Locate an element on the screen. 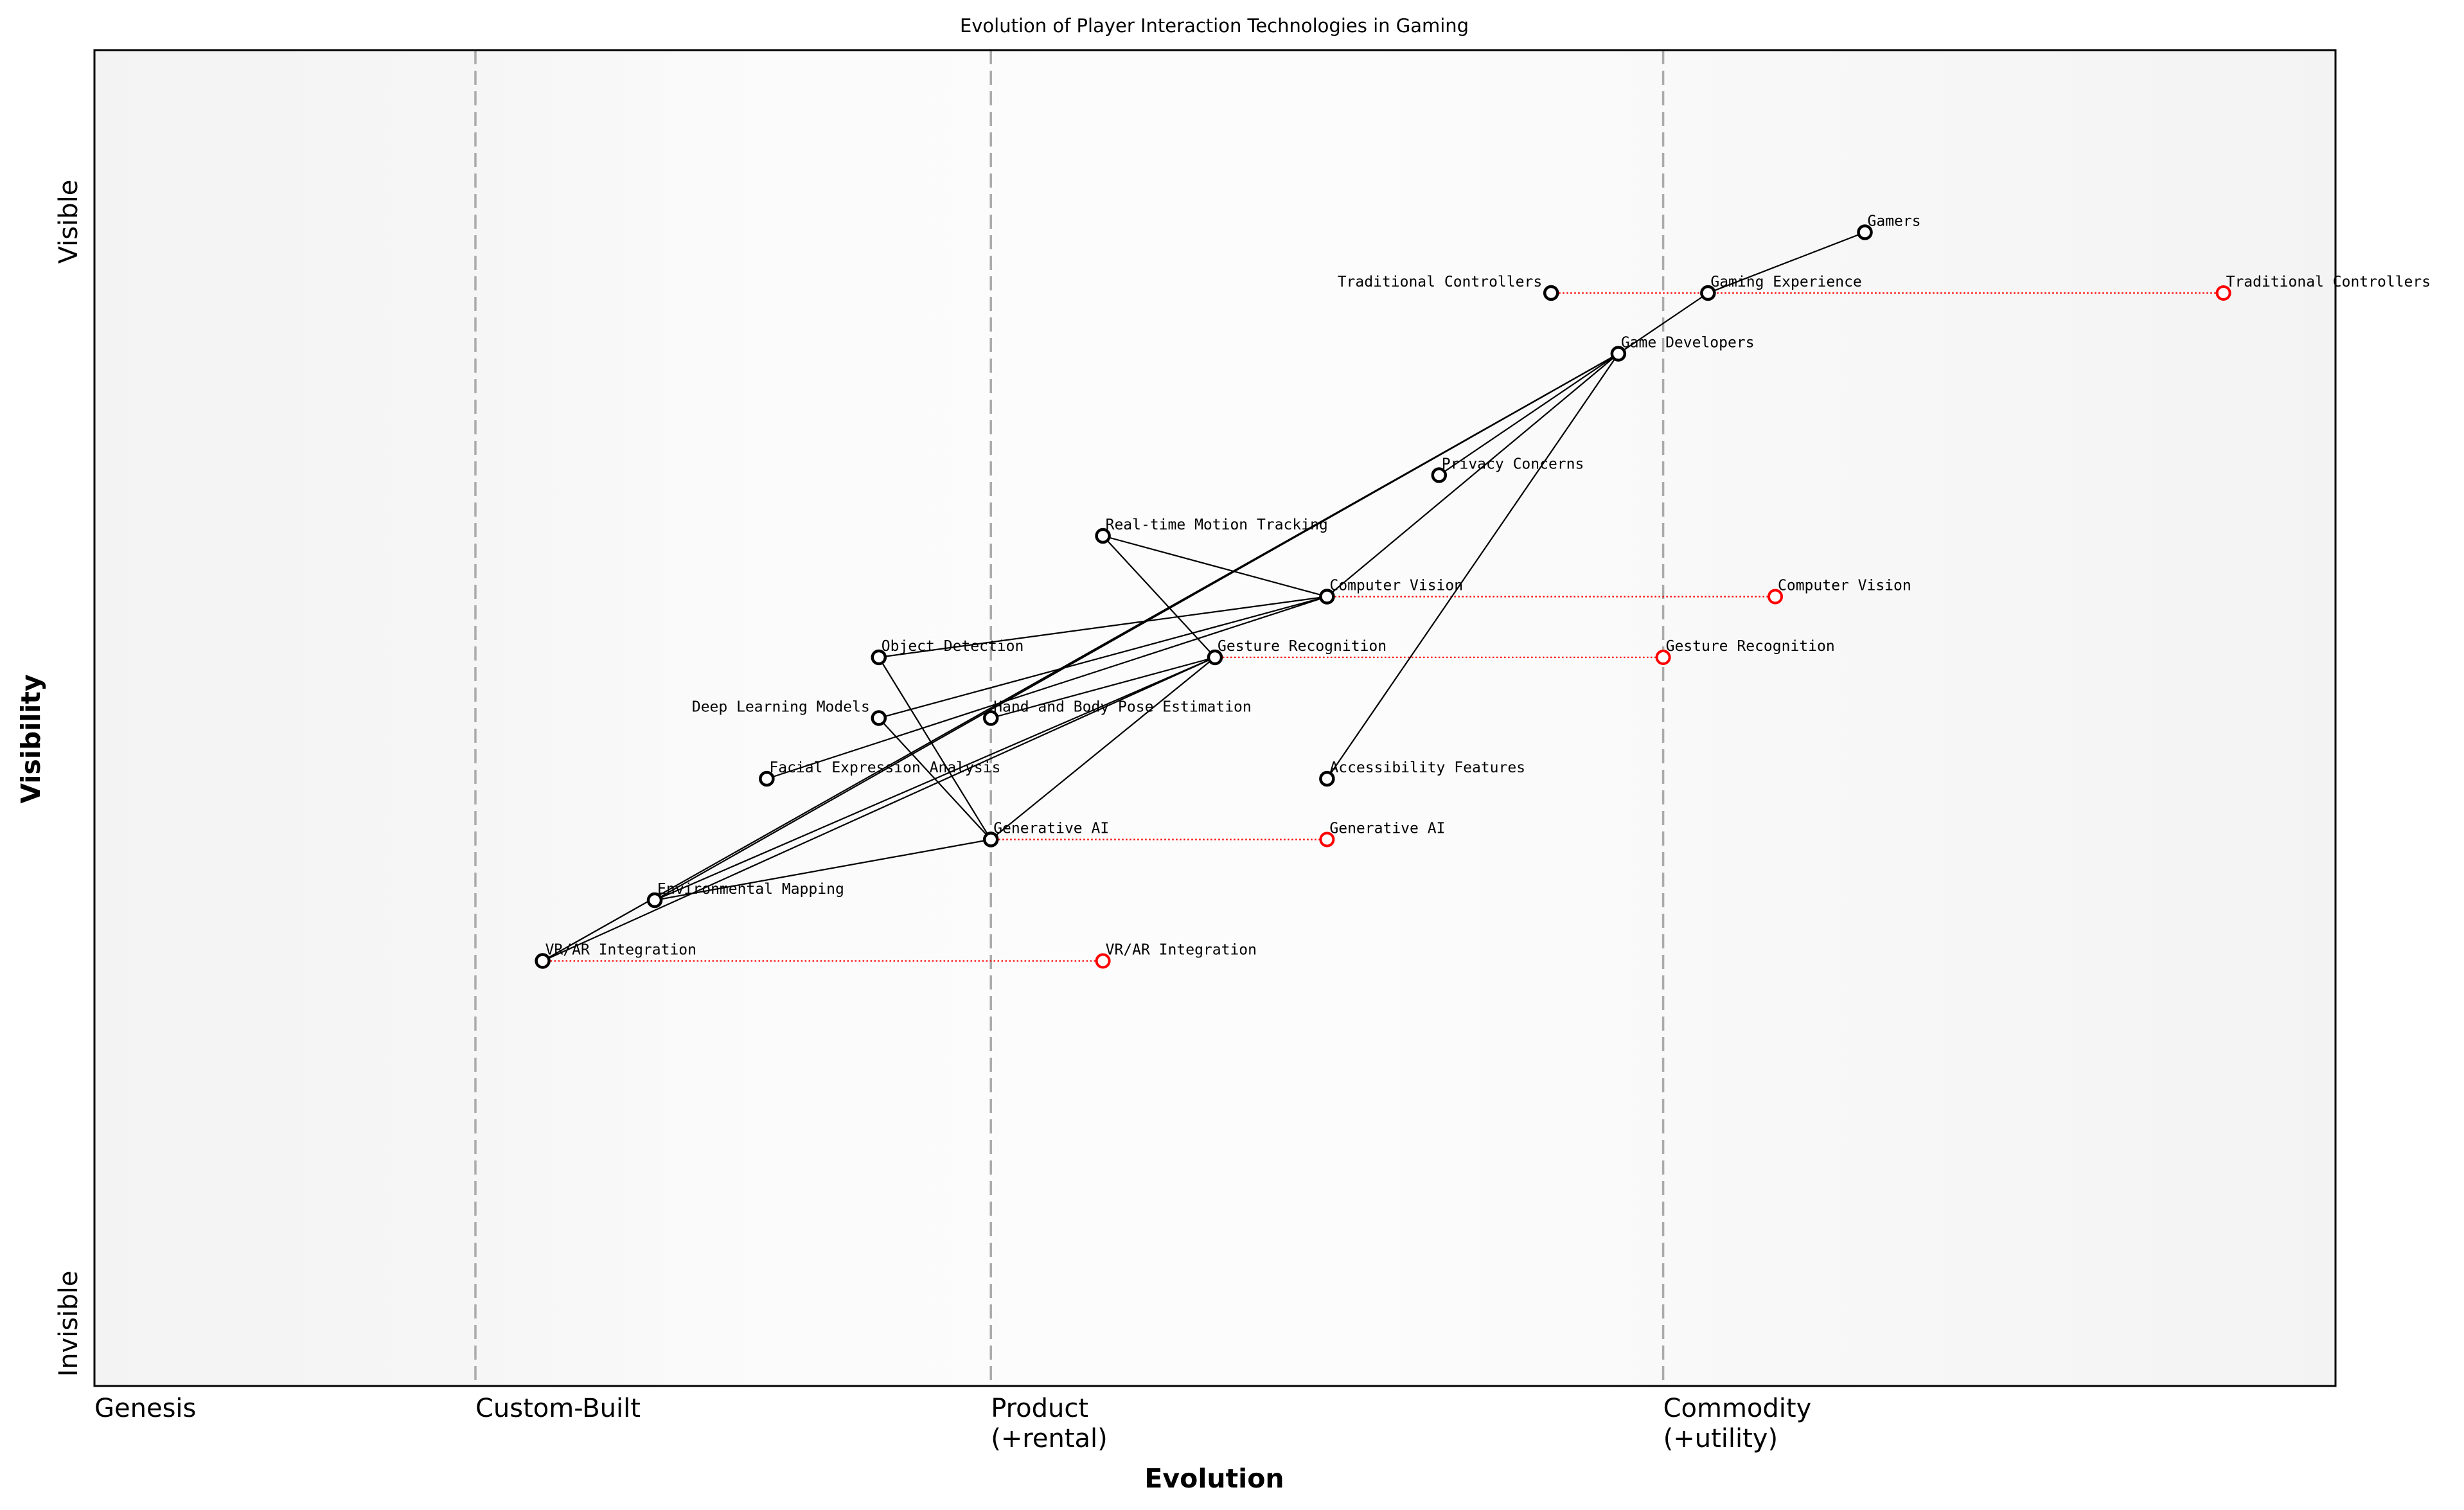 The height and width of the screenshot is (1510, 2464). link-generative-ai-to-object-detection is located at coordinates (935, 748).